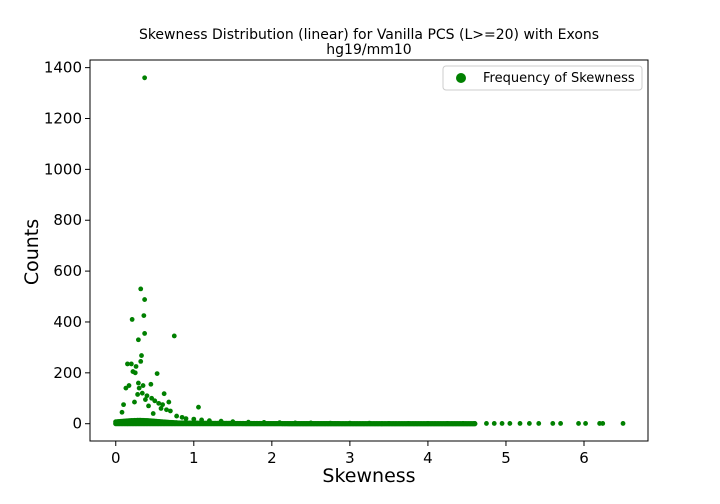 The height and width of the screenshot is (504, 720). Describe the element at coordinates (67, 322) in the screenshot. I see `y-tick-label: 400` at that location.